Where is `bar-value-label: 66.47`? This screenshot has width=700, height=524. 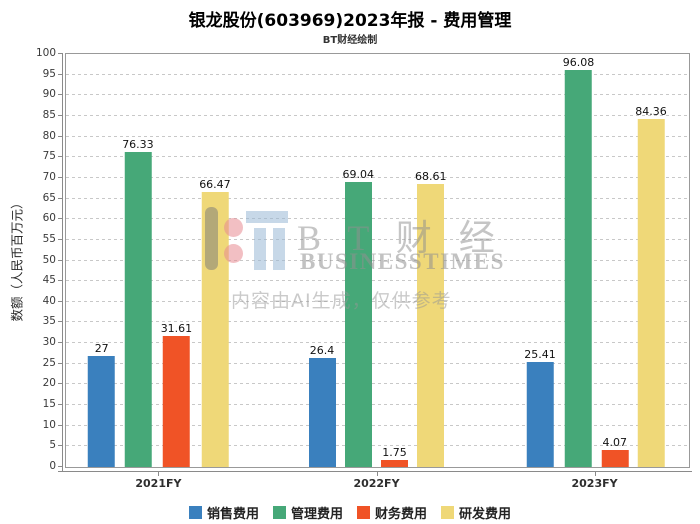 bar-value-label: 66.47 is located at coordinates (215, 185).